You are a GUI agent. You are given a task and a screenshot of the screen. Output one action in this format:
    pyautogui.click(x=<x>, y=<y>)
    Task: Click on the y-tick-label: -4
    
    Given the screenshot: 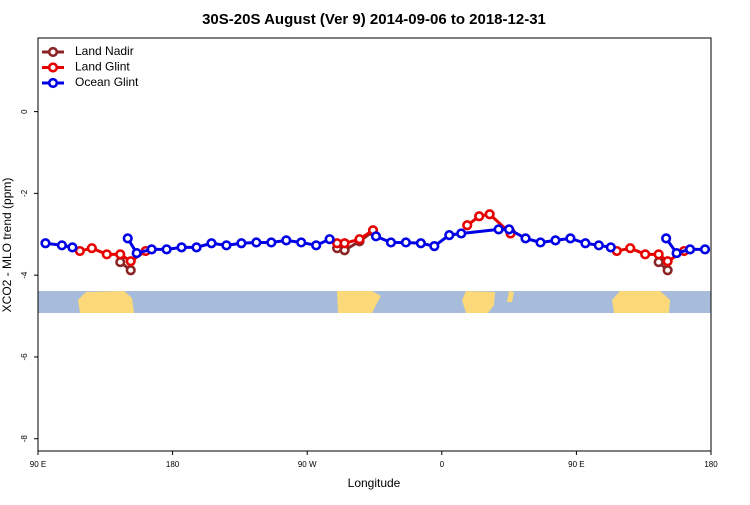 What is the action you would take?
    pyautogui.click(x=24, y=275)
    